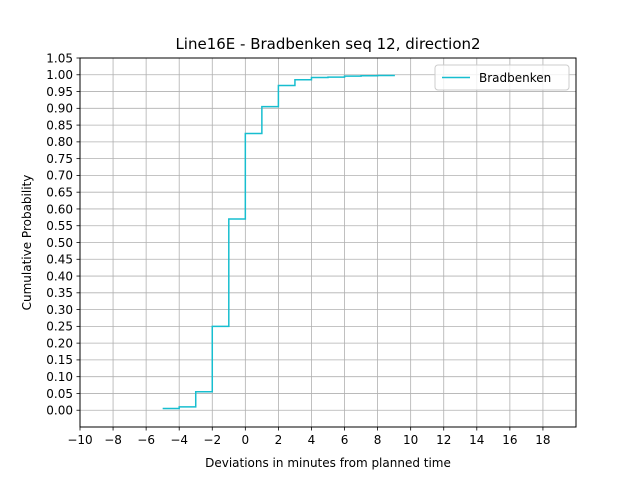  What do you see at coordinates (59, 276) in the screenshot?
I see `y-tick-label: 0.40` at bounding box center [59, 276].